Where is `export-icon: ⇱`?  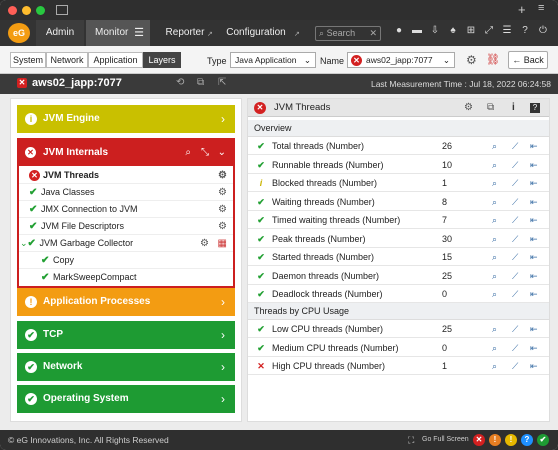
export-icon: ⇱ is located at coordinates (222, 82).